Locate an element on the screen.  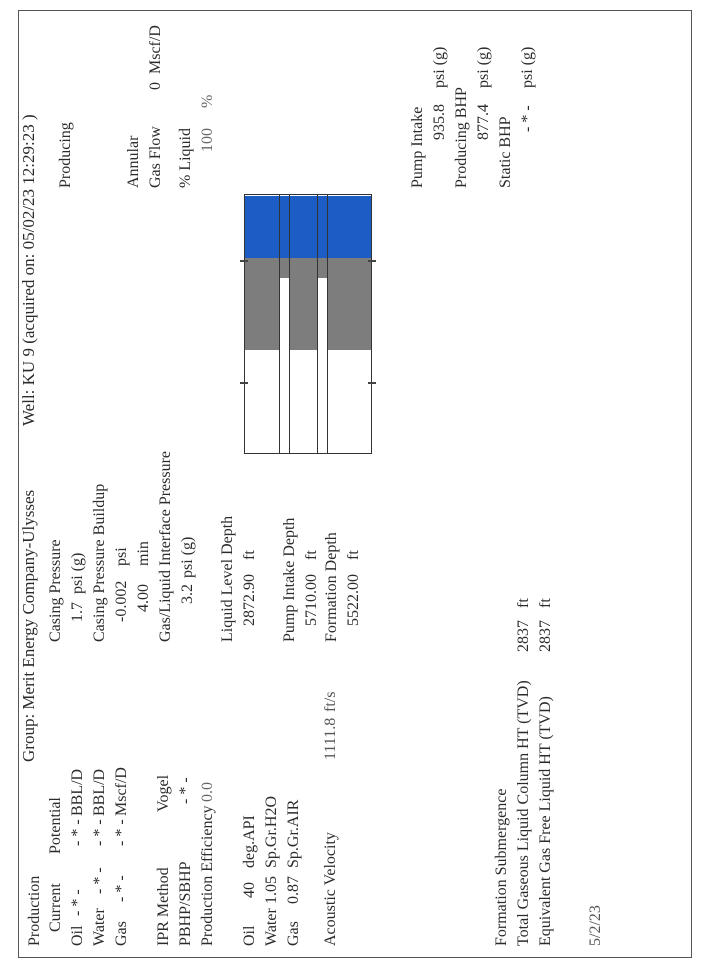
pump-intake-depth-label: Pump Intake Depth is located at coordinates (289, 579).